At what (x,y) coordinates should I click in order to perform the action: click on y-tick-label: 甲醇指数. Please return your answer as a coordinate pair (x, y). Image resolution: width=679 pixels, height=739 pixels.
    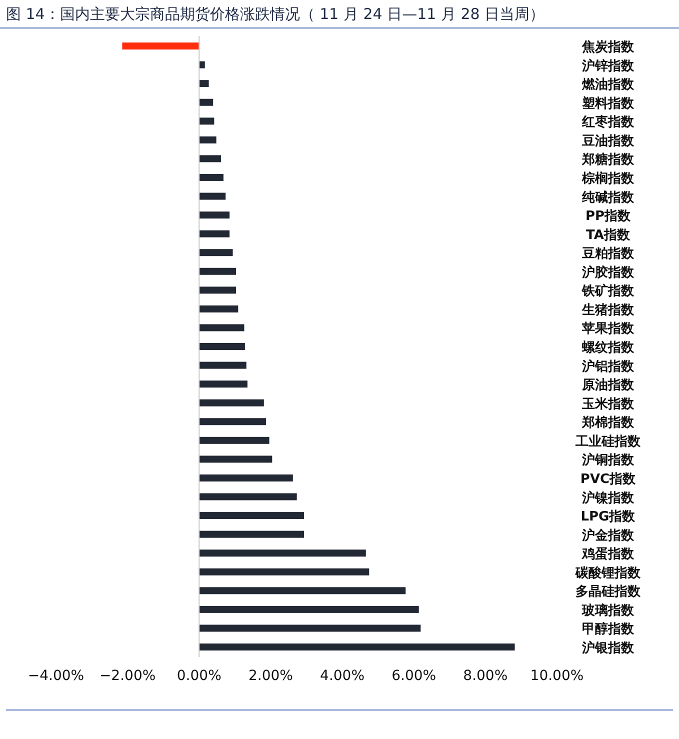
    Looking at the image, I should click on (608, 629).